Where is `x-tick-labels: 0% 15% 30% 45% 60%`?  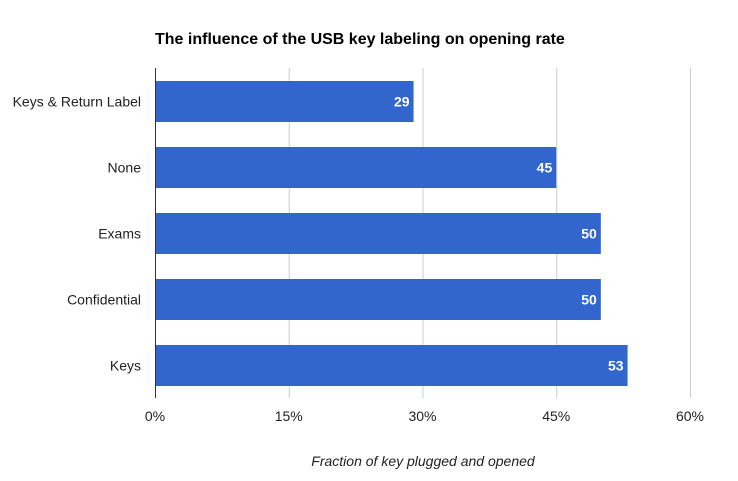 x-tick-labels: 0% 15% 30% 45% 60% is located at coordinates (424, 416).